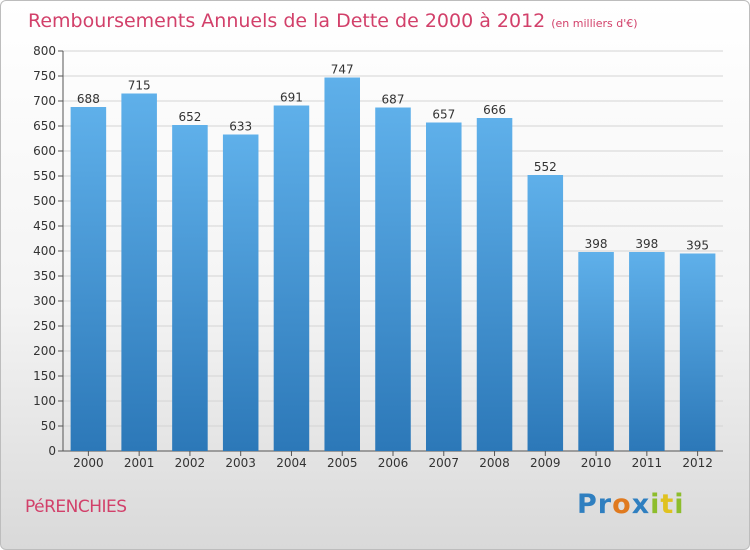  What do you see at coordinates (443, 115) in the screenshot?
I see `bar-value-label: 657` at bounding box center [443, 115].